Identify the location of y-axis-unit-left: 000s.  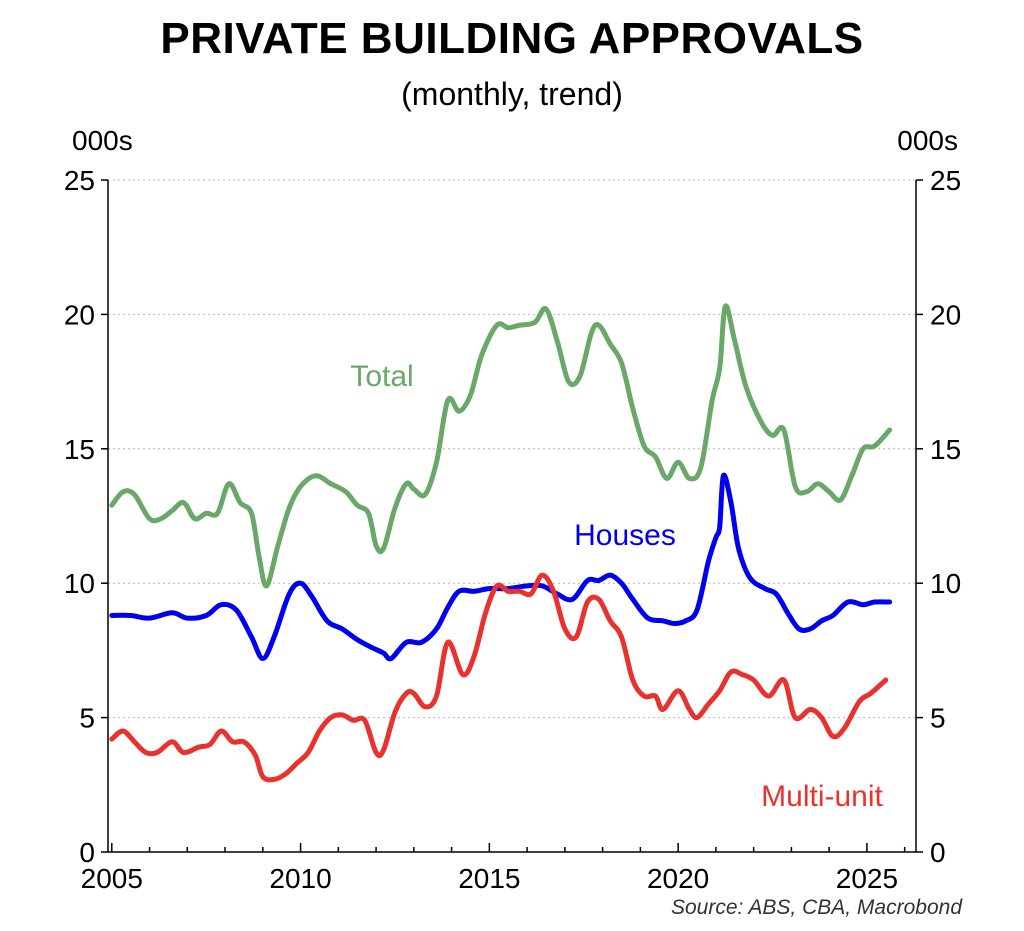
(102, 140).